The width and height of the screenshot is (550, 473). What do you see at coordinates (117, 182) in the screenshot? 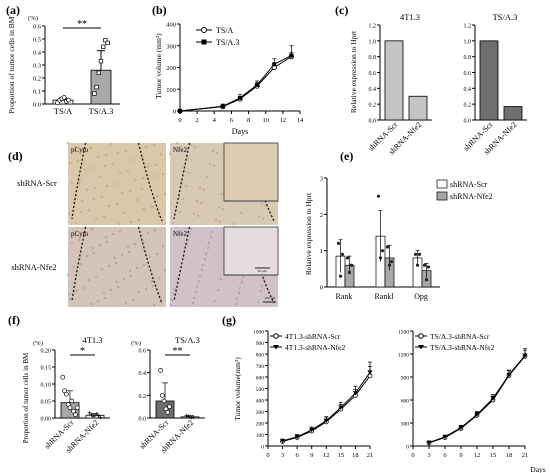
I see `d-tissue-boundary` at bounding box center [117, 182].